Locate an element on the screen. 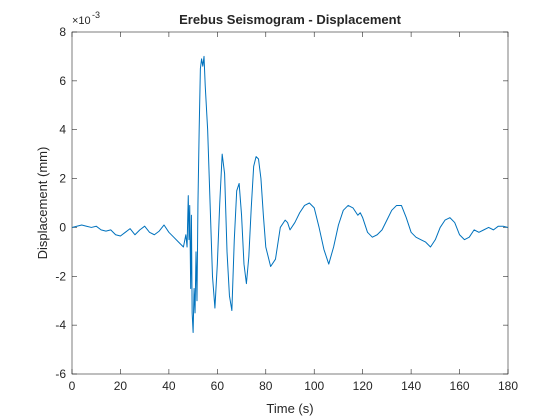 The height and width of the screenshot is (420, 560). y-tick-label: 8 is located at coordinates (62, 32).